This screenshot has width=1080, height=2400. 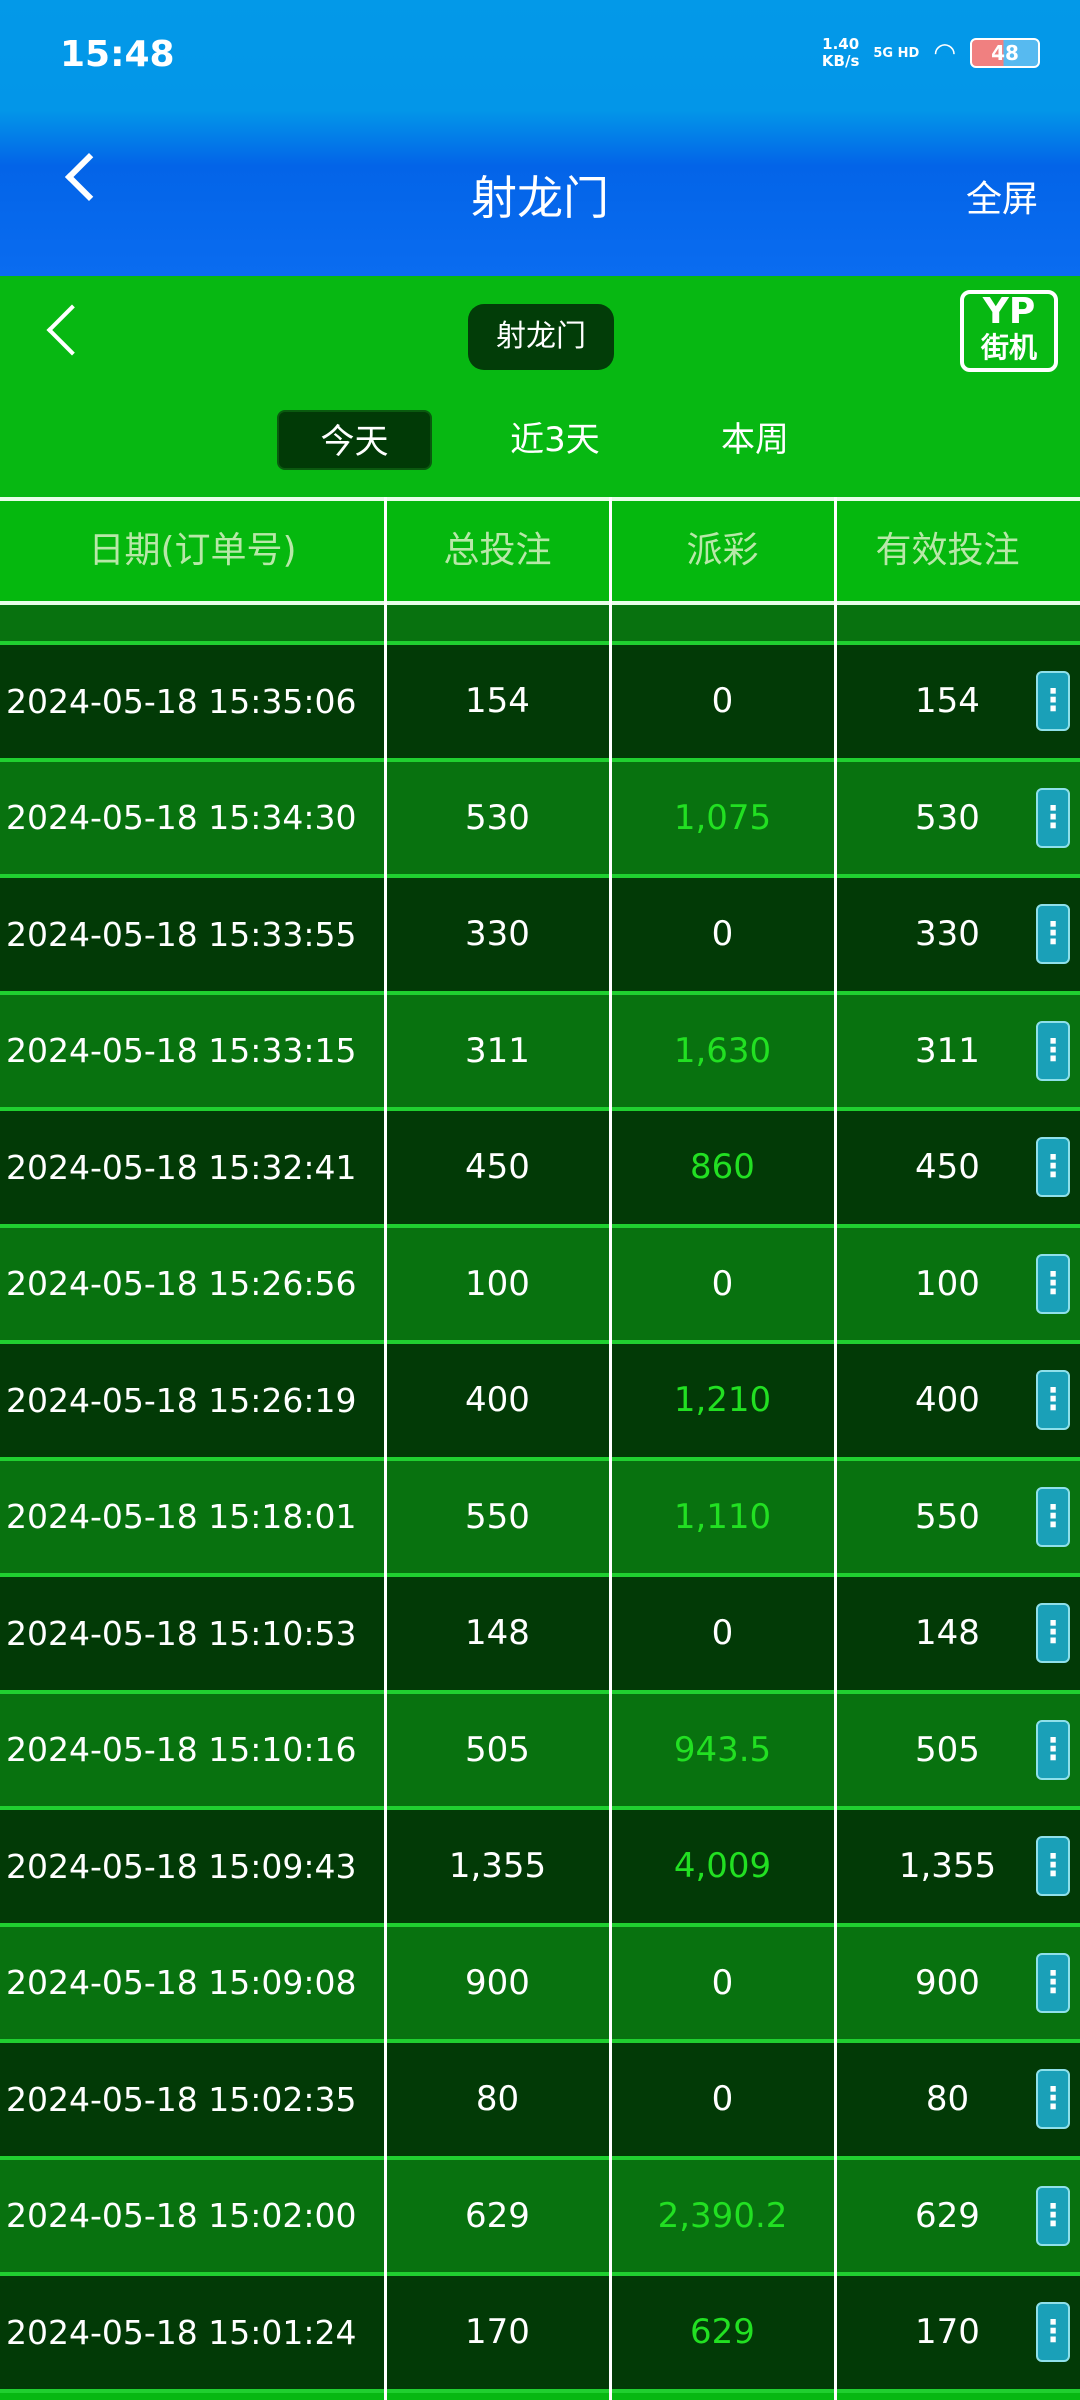 I want to click on wifi-icon: ◠, so click(x=944, y=53).